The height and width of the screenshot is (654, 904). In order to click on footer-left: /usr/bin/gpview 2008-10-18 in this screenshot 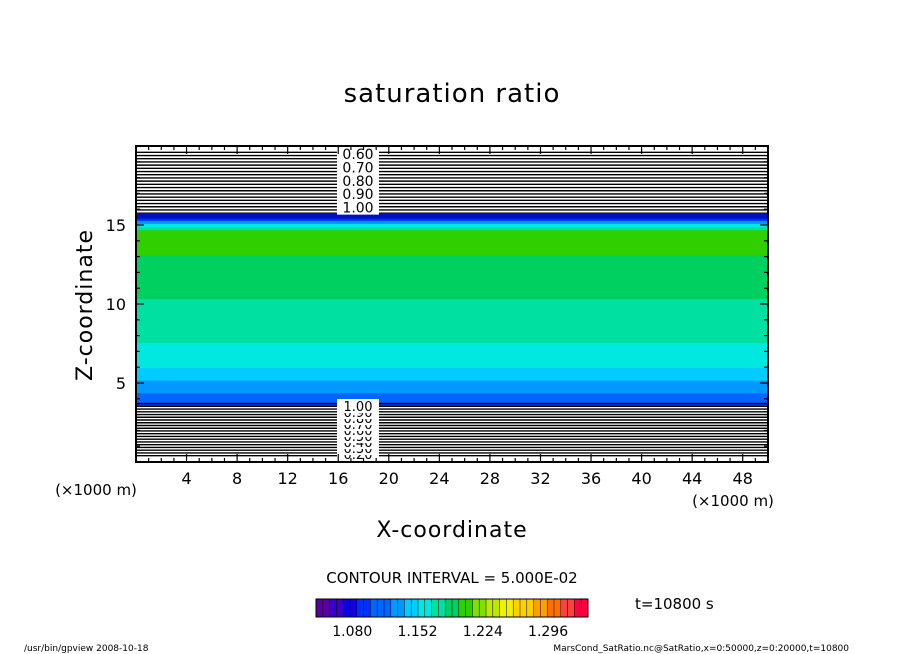, I will do `click(86, 649)`.